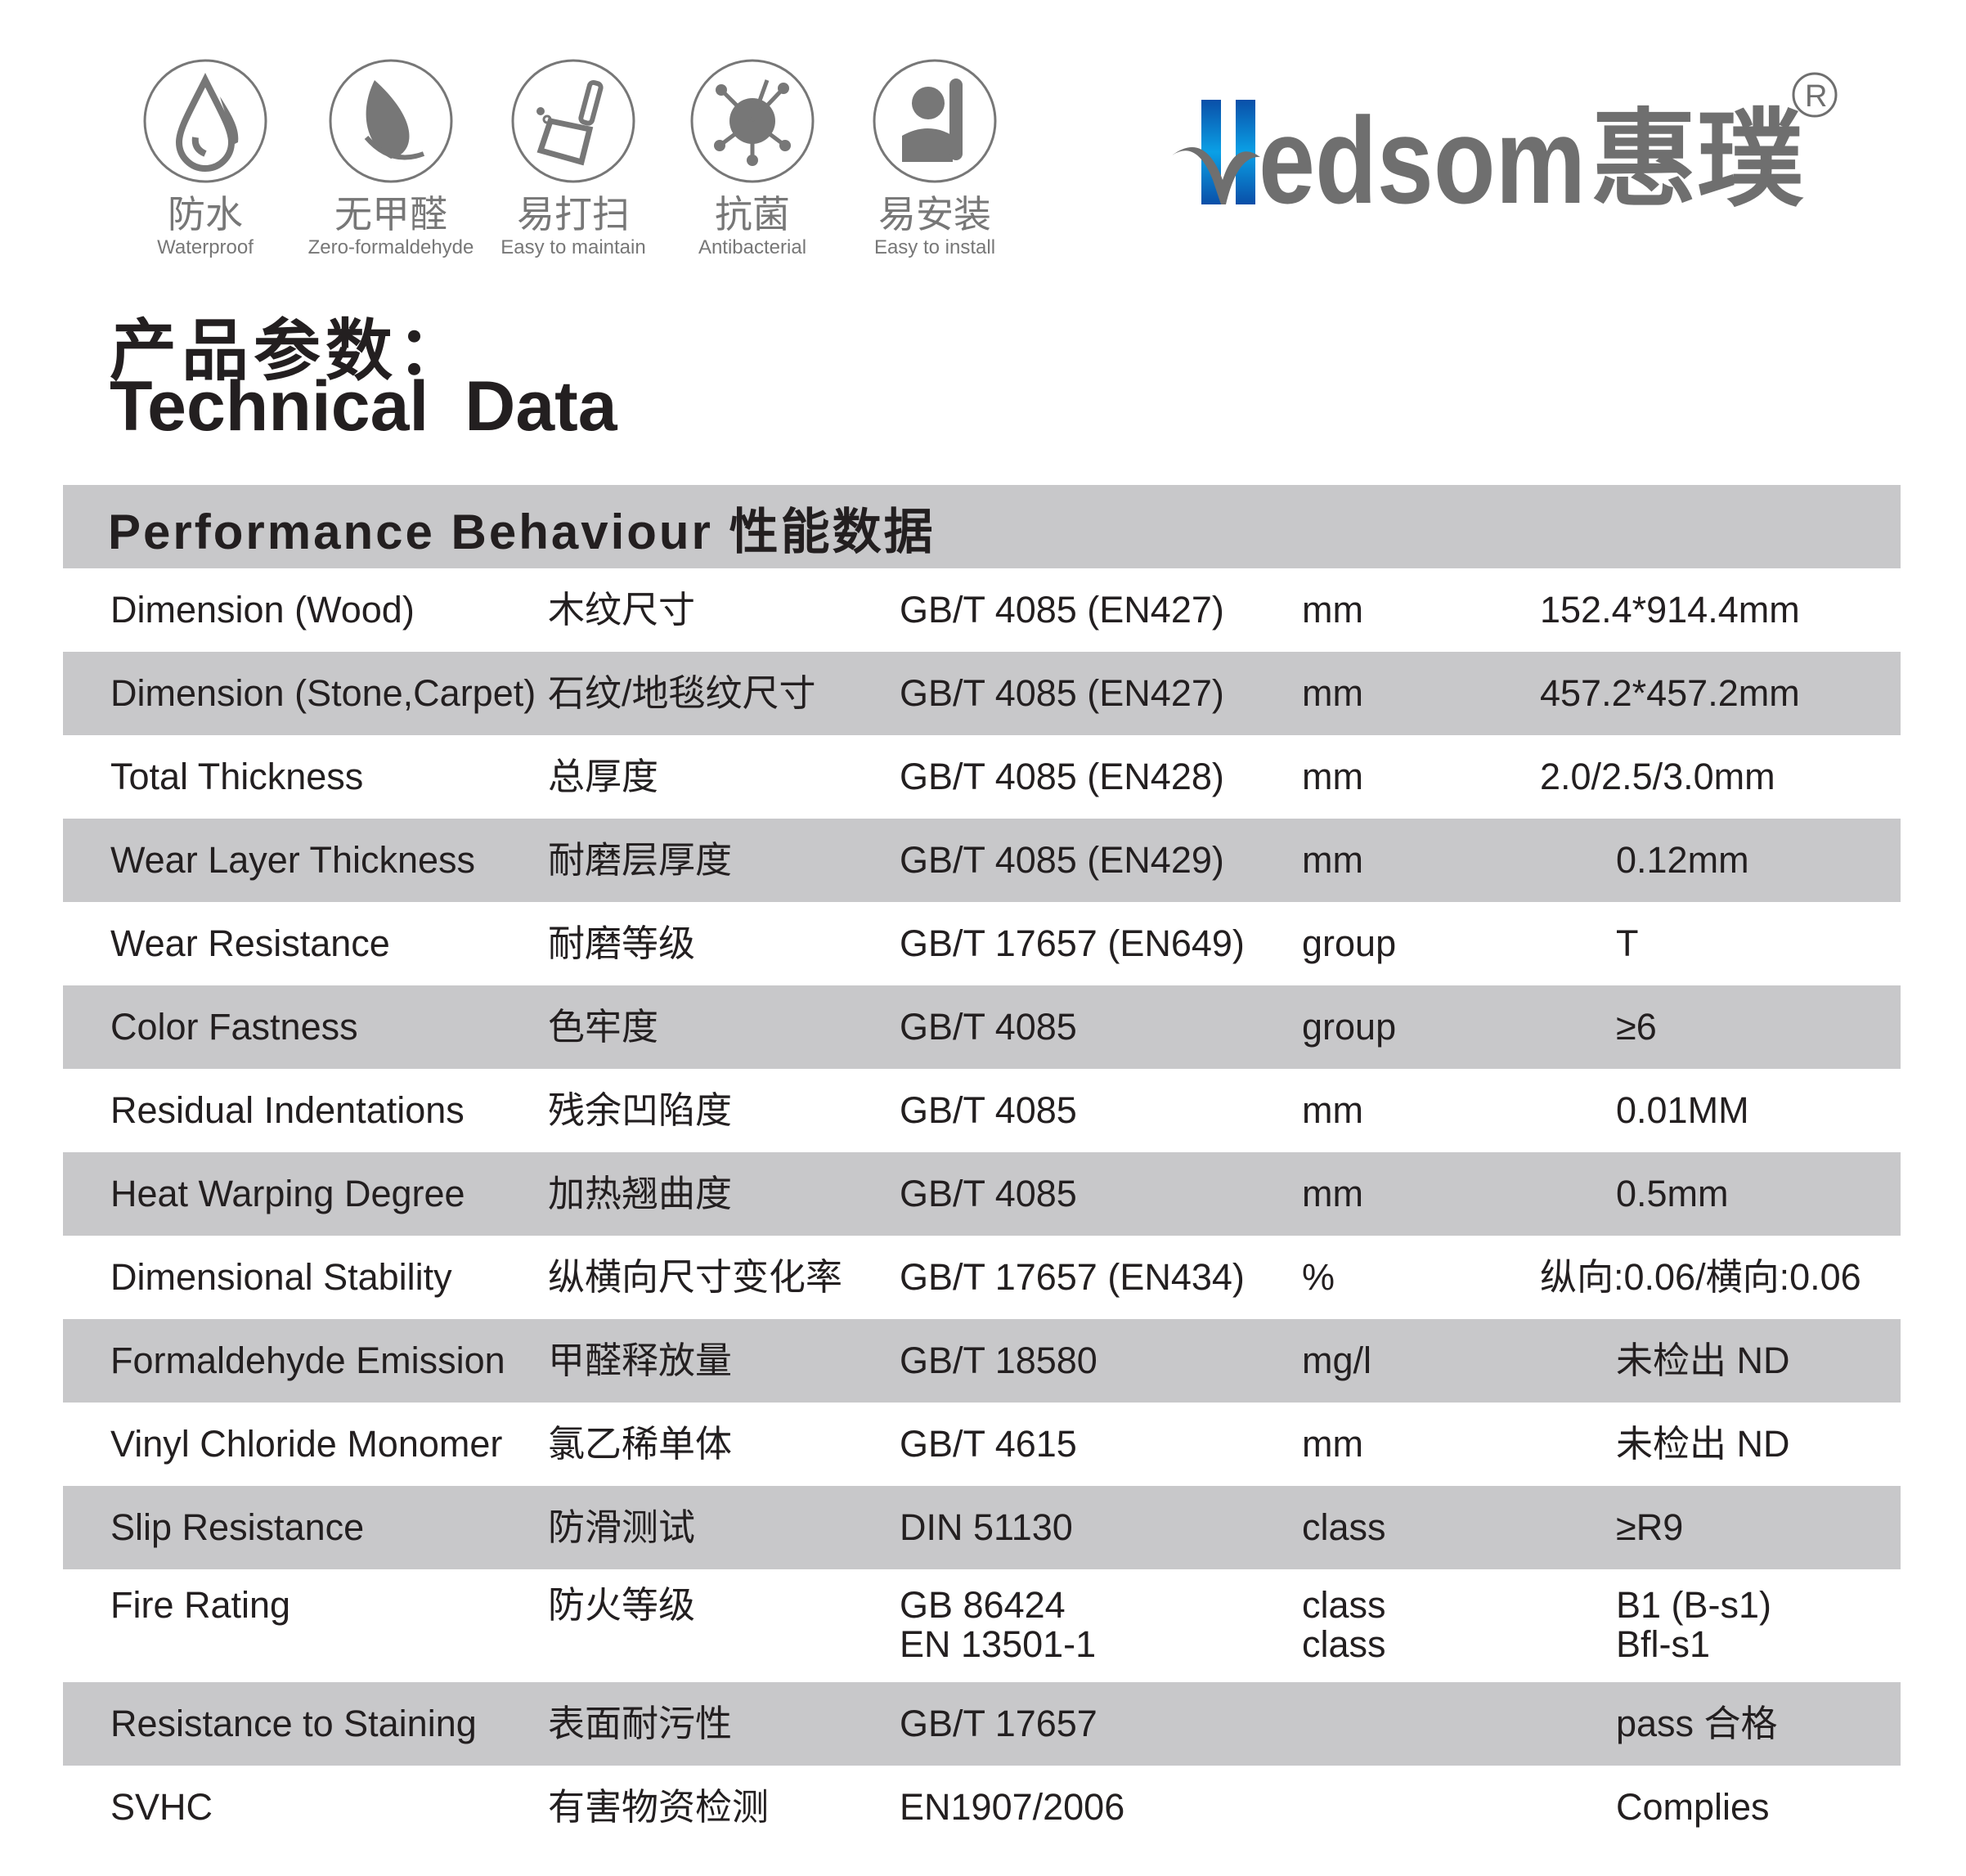 The height and width of the screenshot is (1876, 1966). Describe the element at coordinates (205, 121) in the screenshot. I see `water-drop-icon` at that location.